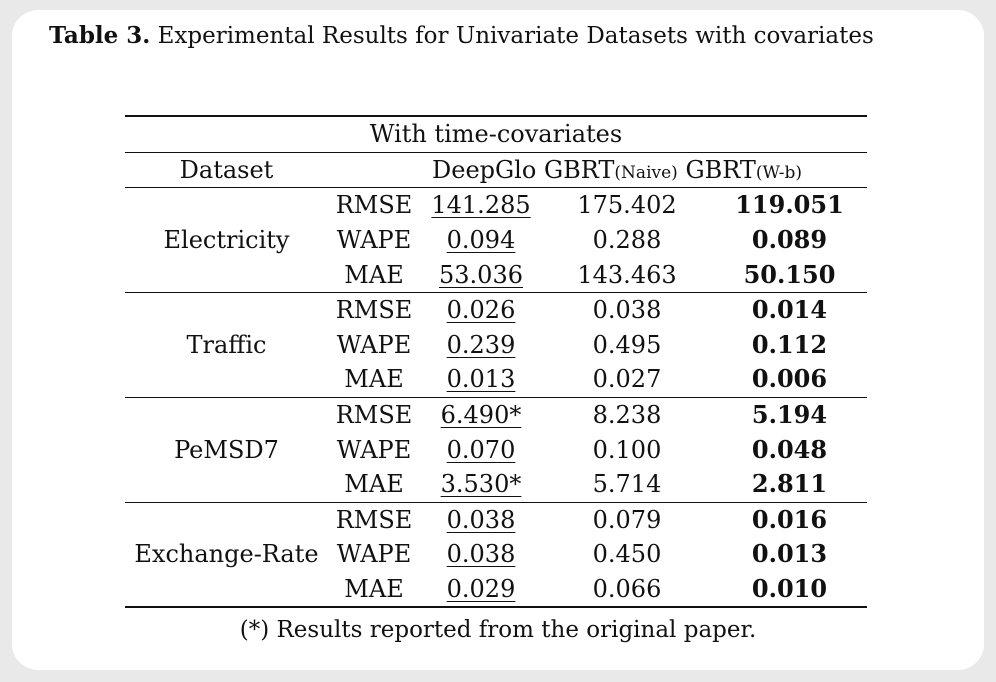 The height and width of the screenshot is (682, 996). I want to click on deepglo-cell-value: 0.038, so click(481, 519).